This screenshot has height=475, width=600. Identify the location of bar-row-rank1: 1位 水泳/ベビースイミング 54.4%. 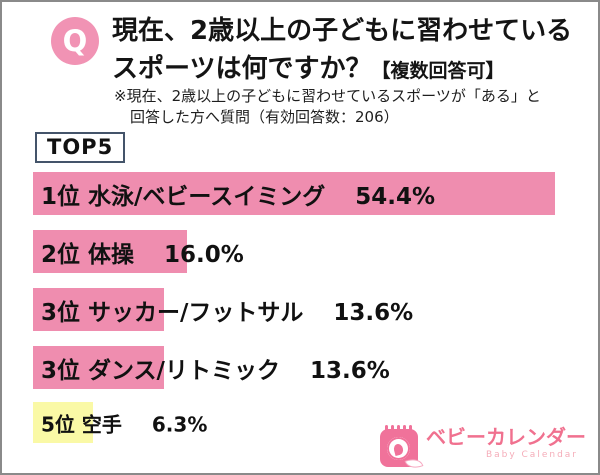
(313, 193).